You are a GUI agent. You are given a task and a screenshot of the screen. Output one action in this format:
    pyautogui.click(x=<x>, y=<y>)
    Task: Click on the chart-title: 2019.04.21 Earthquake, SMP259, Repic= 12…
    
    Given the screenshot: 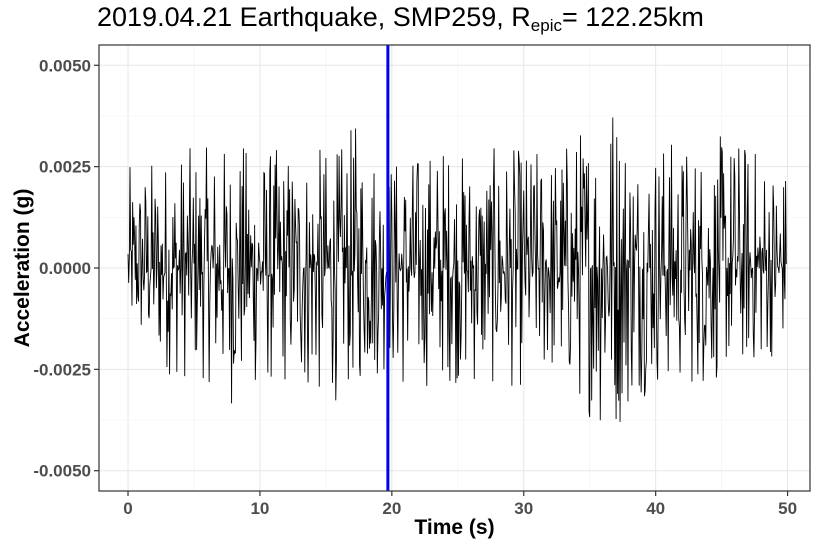 What is the action you would take?
    pyautogui.click(x=400, y=19)
    